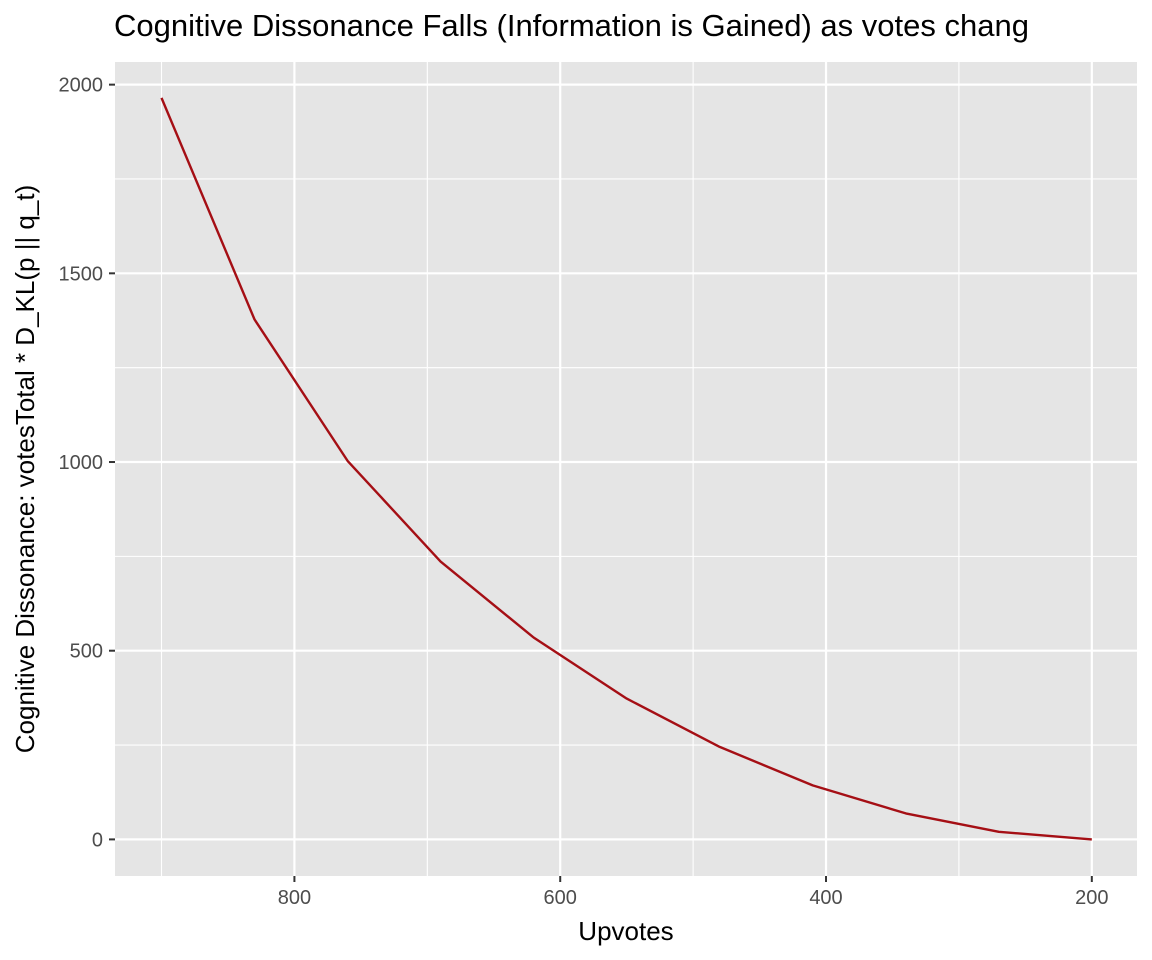 This screenshot has width=1152, height=960. Describe the element at coordinates (97, 840) in the screenshot. I see `y-tick-label: 0` at that location.